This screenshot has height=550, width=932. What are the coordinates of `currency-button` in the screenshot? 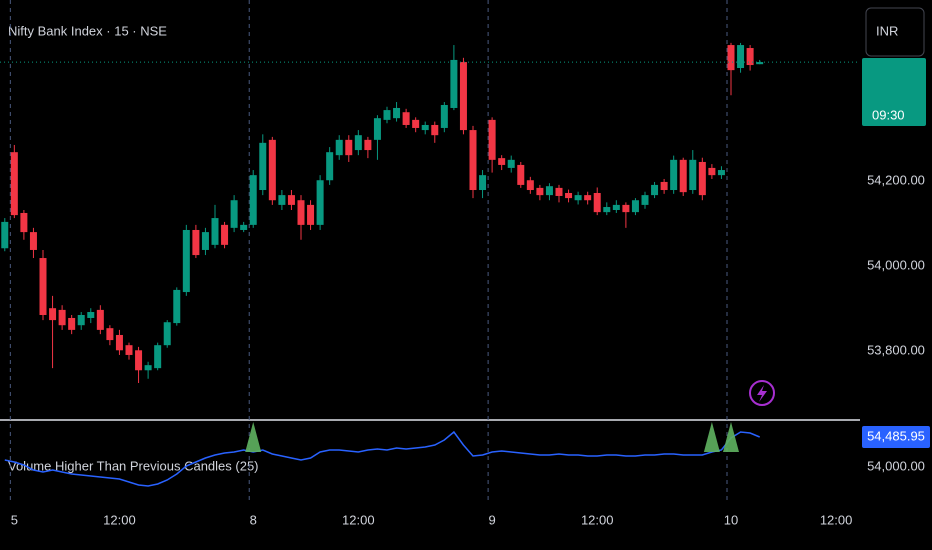 It's located at (895, 32).